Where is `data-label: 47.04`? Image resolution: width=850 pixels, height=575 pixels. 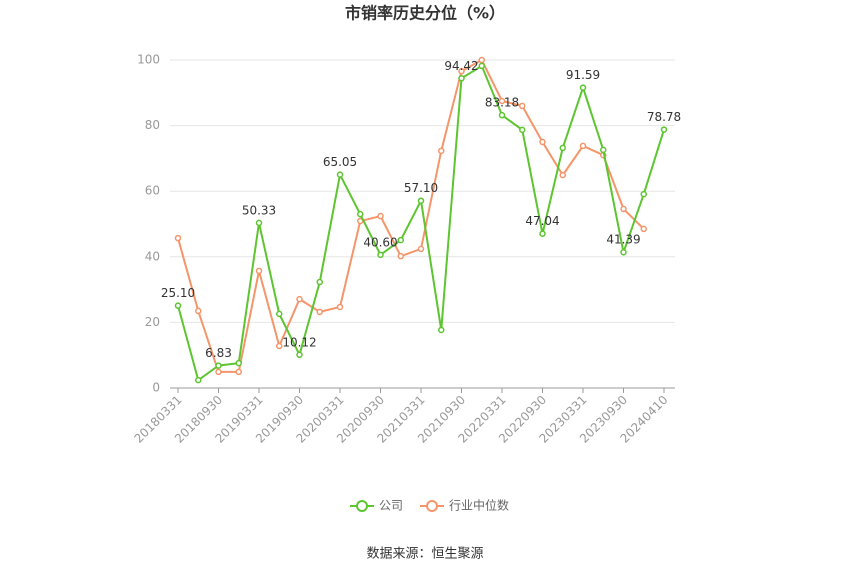 data-label: 47.04 is located at coordinates (542, 221).